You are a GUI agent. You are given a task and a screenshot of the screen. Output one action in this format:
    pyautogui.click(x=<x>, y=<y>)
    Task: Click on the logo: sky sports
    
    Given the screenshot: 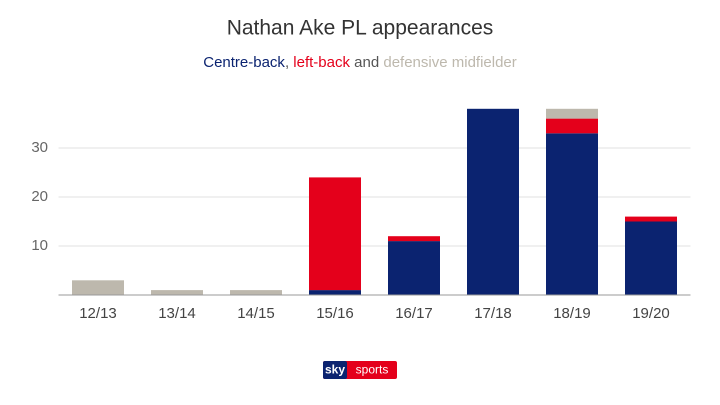 What is the action you would take?
    pyautogui.click(x=360, y=370)
    